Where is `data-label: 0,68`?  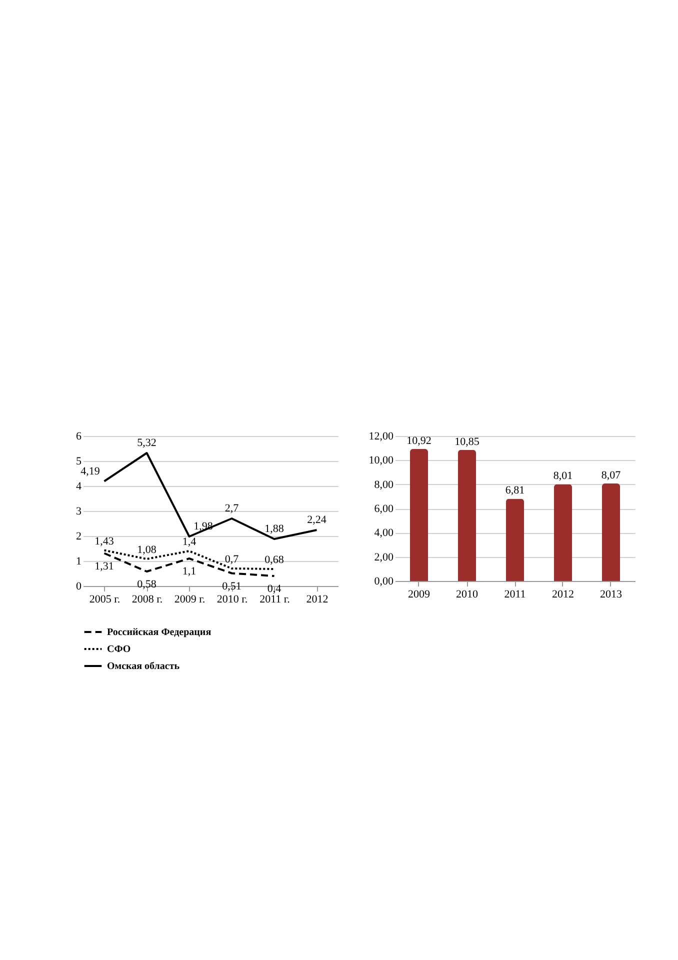
data-label: 0,68 is located at coordinates (274, 560).